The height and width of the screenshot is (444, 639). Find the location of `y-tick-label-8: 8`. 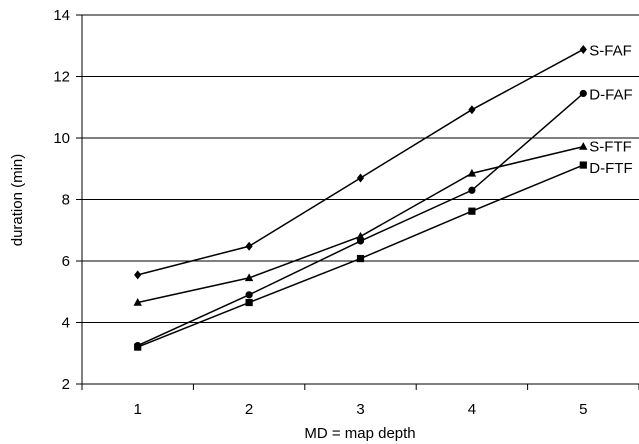

y-tick-label-8: 8 is located at coordinates (66, 200).